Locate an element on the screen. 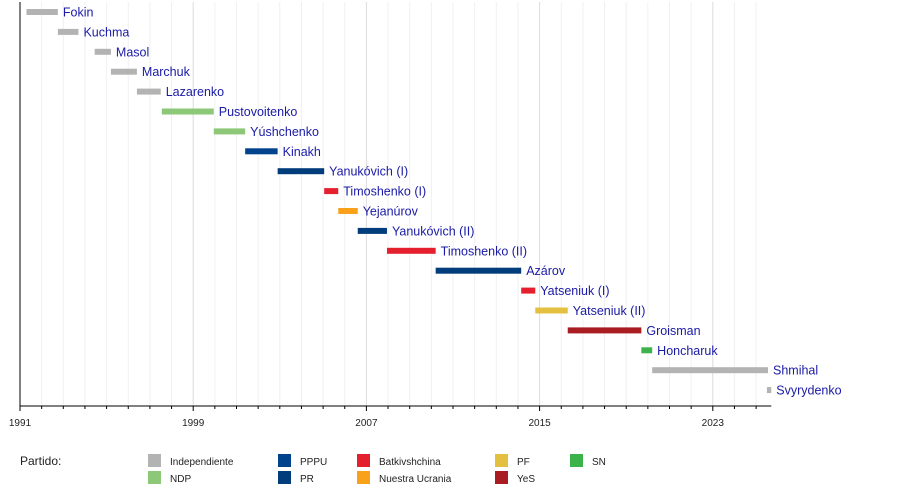  bar-svyrydenko is located at coordinates (769, 390).